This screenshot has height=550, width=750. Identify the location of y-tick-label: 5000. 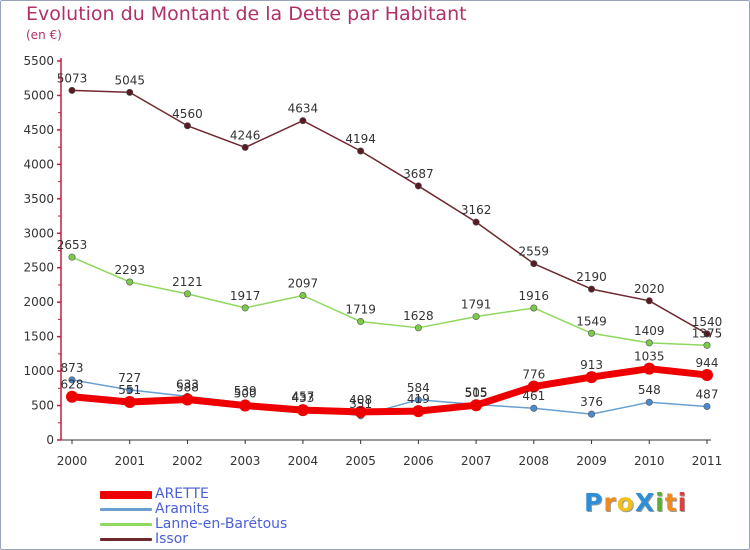
(38, 95).